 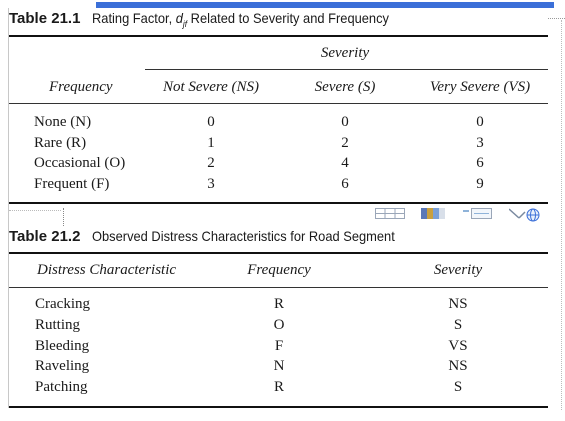 What do you see at coordinates (345, 163) in the screenshot?
I see `table1-cell: 4` at bounding box center [345, 163].